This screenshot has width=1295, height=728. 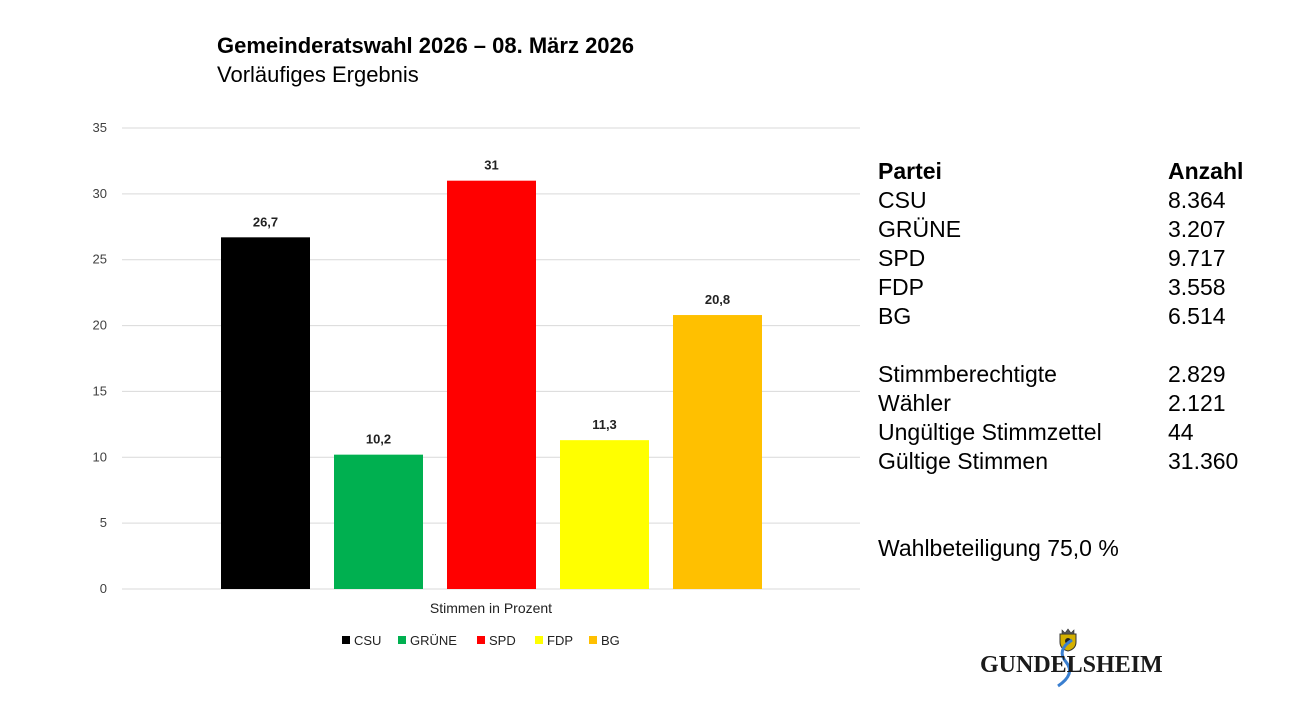 What do you see at coordinates (100, 358) in the screenshot?
I see `y-axis-ticks: 0 5 10 15 20 25 30 35` at bounding box center [100, 358].